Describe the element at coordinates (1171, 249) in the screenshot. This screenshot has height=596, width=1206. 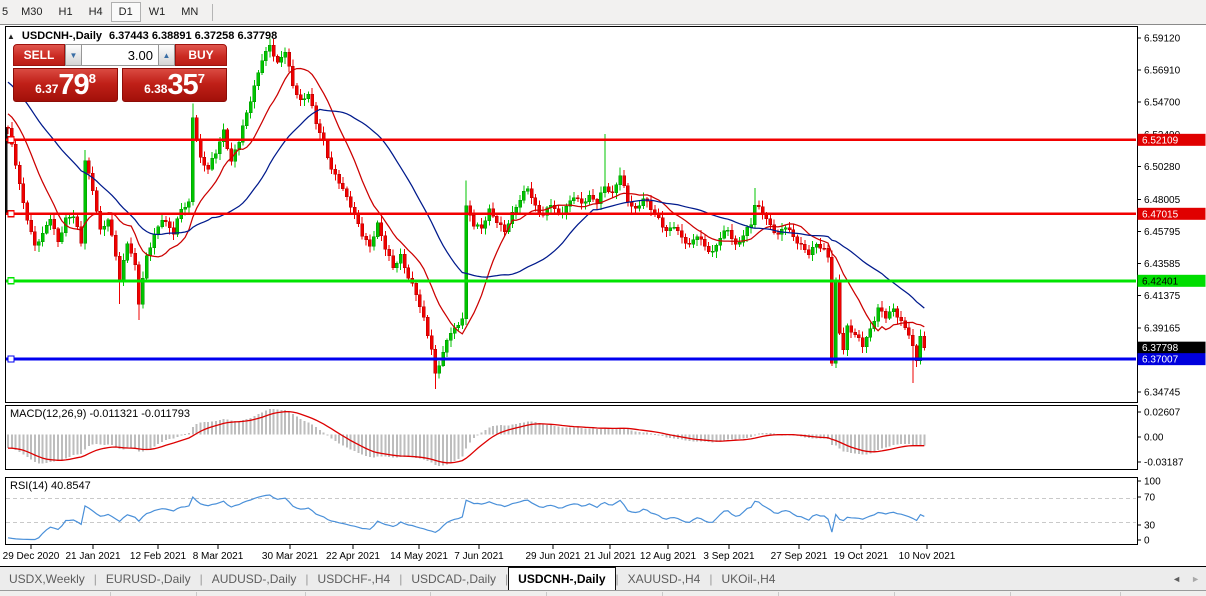
I see `floating-price-labels: 6.37798 6.52109 6.47015 6.42401 6.37007` at that location.